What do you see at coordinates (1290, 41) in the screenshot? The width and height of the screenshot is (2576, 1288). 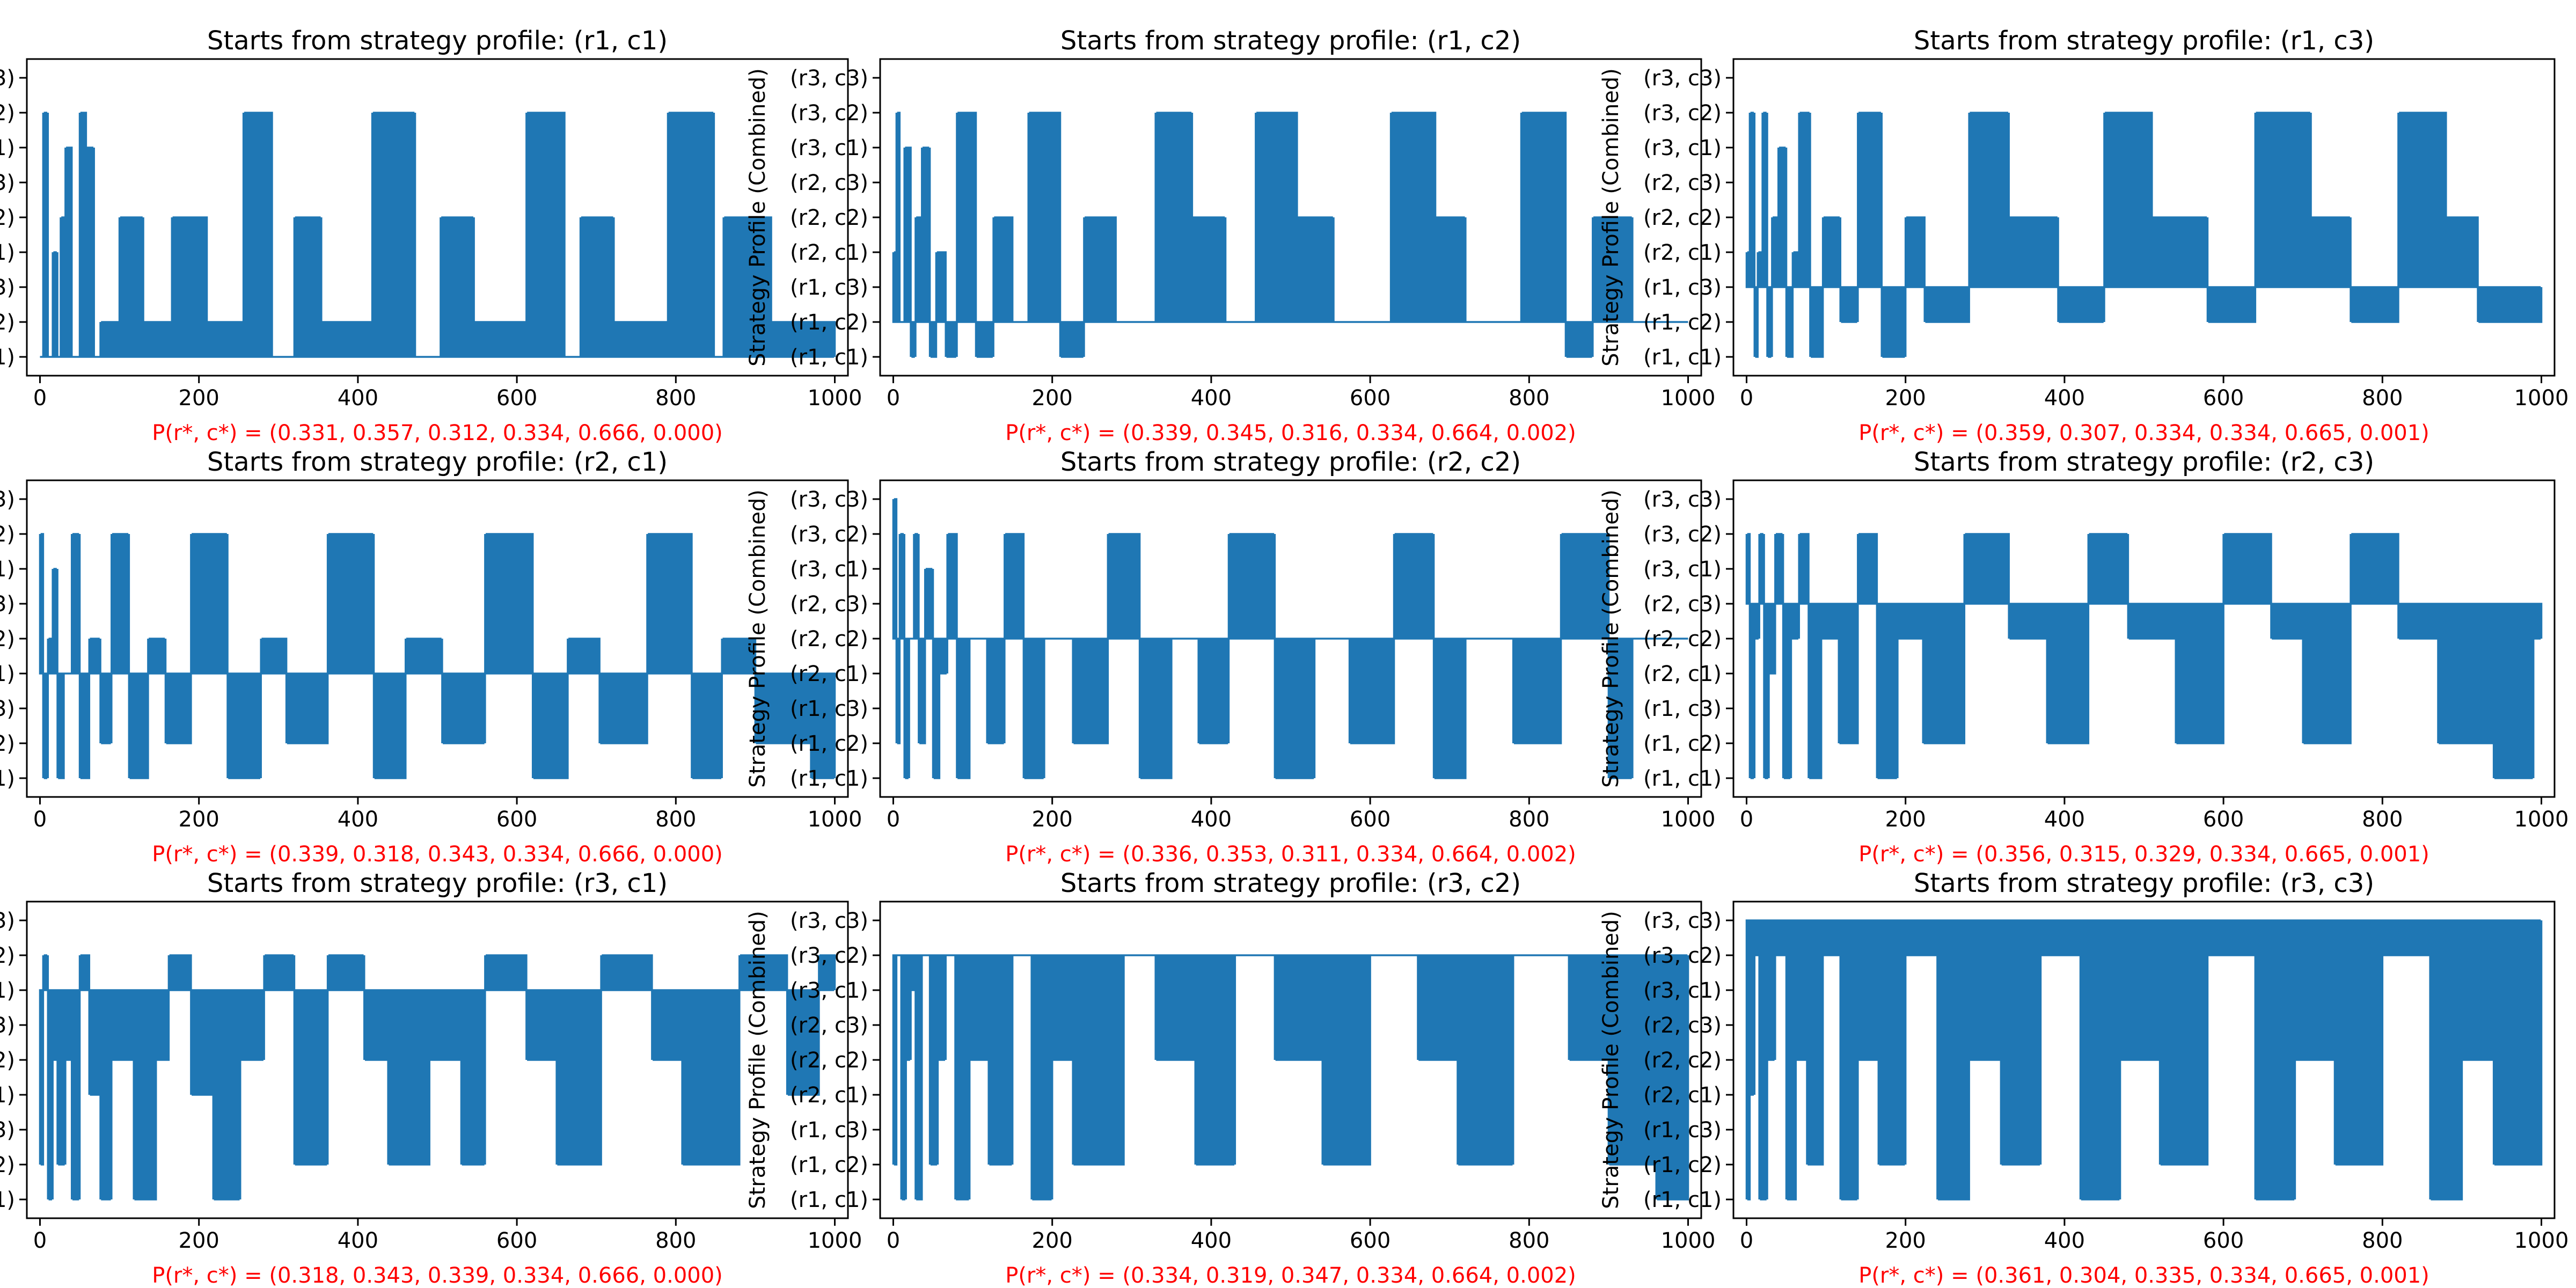 I see `chart-title: Starts from strategy profile: (r1, c2)` at bounding box center [1290, 41].